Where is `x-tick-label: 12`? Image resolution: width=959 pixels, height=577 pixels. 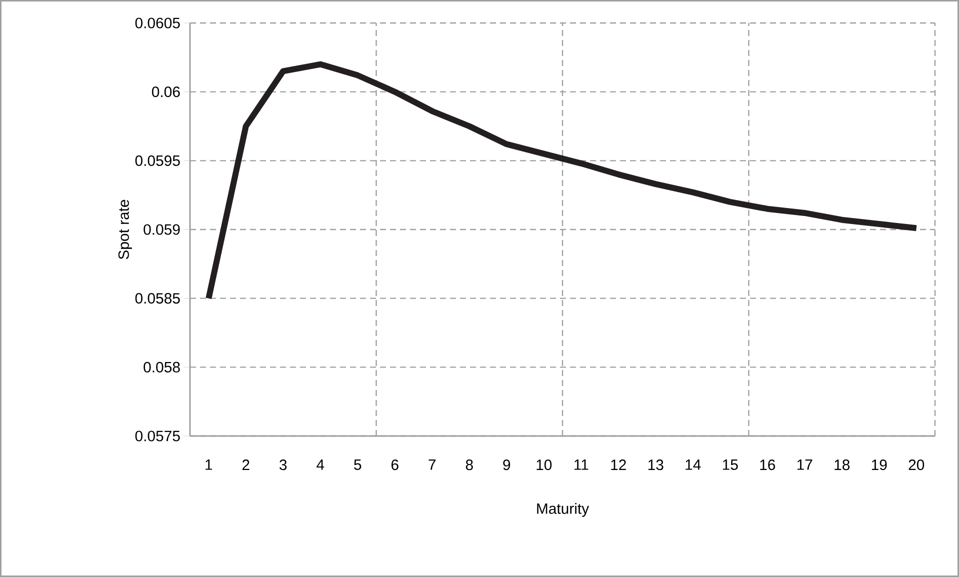 x-tick-label: 12 is located at coordinates (618, 465).